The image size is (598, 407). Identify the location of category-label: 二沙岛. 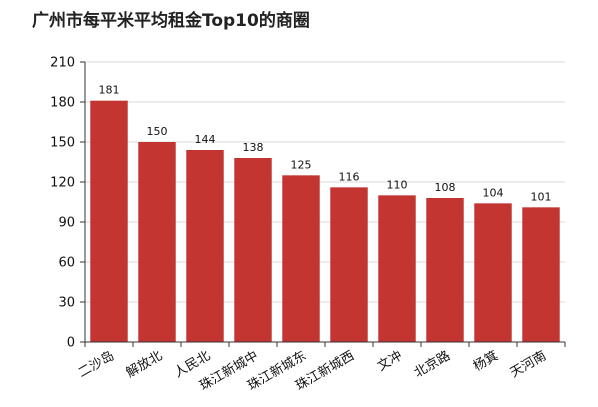
(96, 364).